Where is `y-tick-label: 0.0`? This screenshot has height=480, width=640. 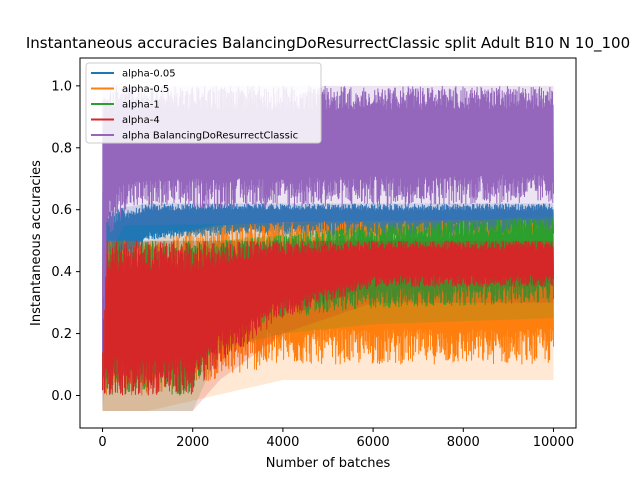
y-tick-label: 0.0 is located at coordinates (61, 396).